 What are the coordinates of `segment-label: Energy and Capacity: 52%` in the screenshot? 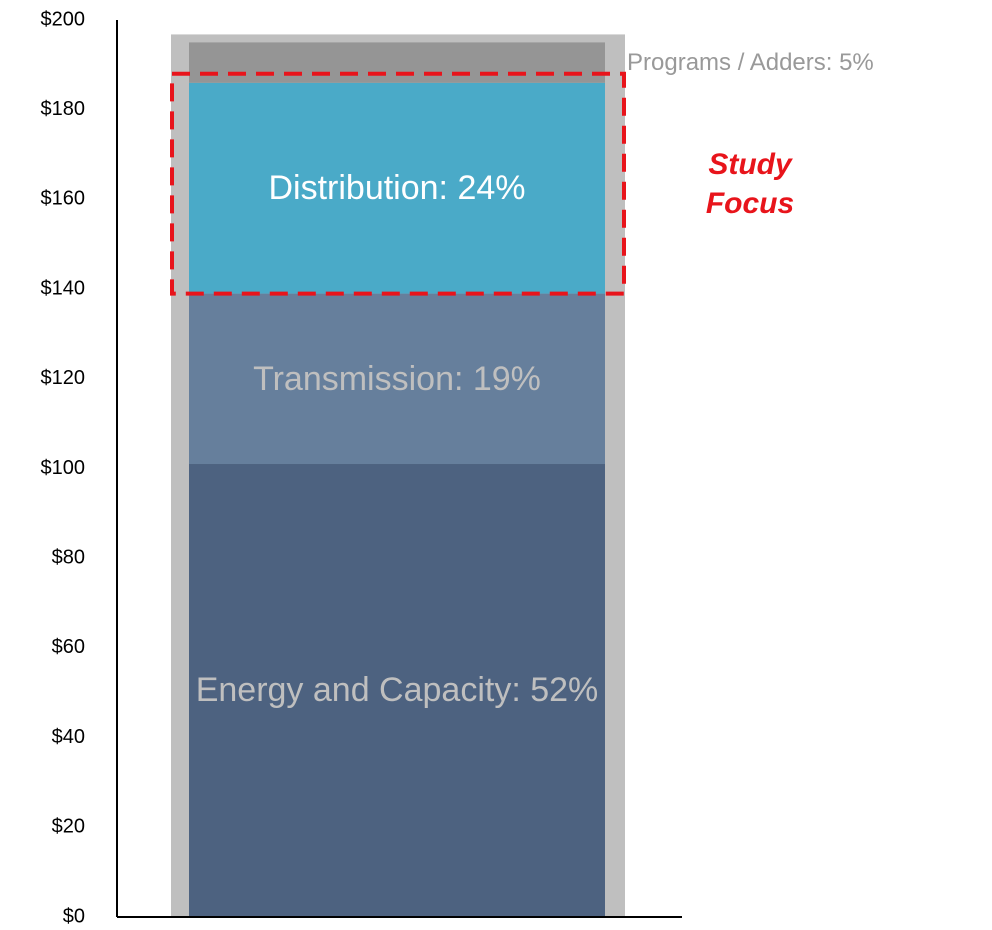 It's located at (397, 690).